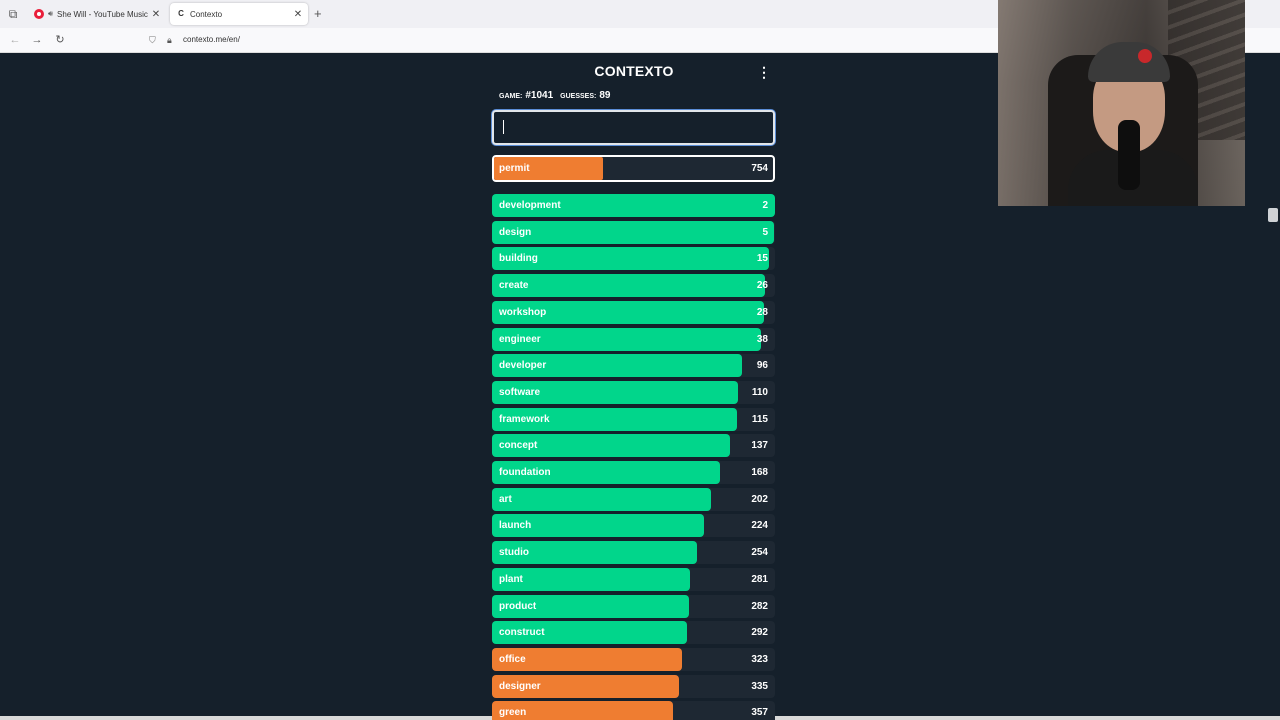 The height and width of the screenshot is (720, 1280). Describe the element at coordinates (759, 446) in the screenshot. I see `guess-rank: 137` at that location.